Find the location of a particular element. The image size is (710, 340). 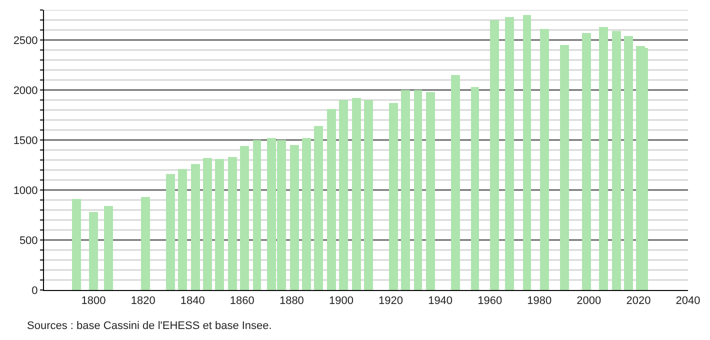

x-tick-label: 1940 is located at coordinates (440, 301).